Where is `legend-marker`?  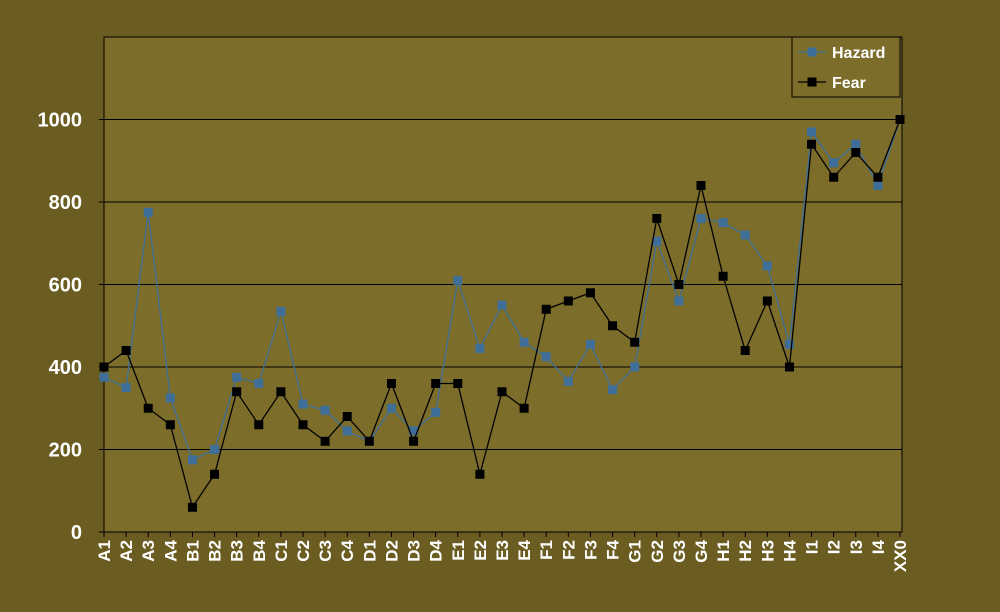
legend-marker is located at coordinates (812, 82).